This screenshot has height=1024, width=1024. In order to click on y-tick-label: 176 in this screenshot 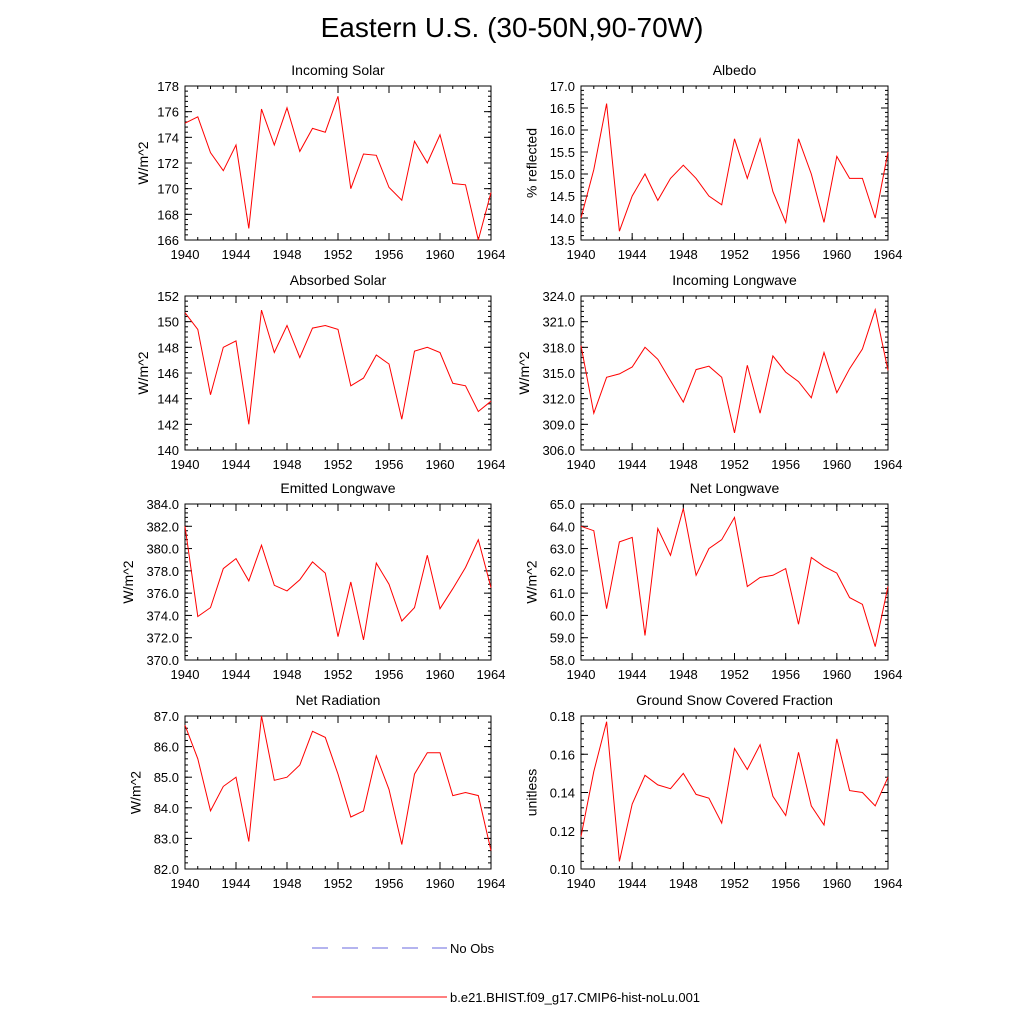, I will do `click(168, 112)`.